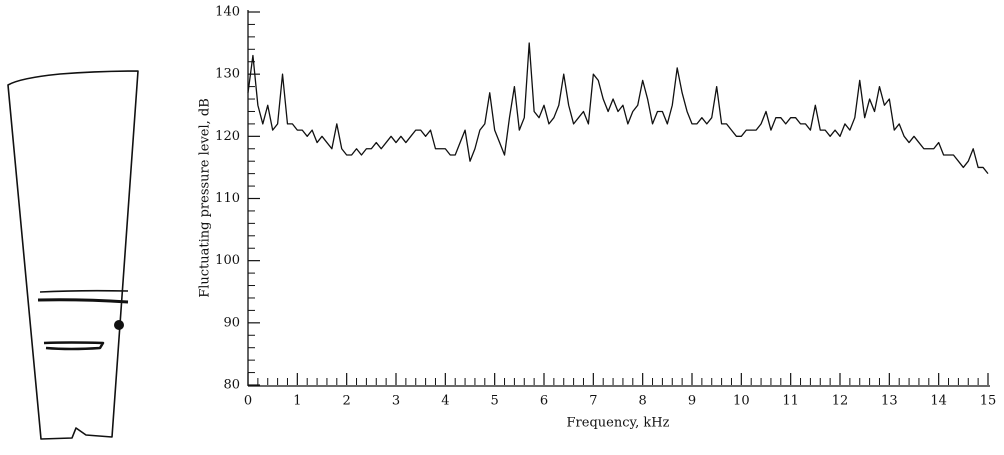 The height and width of the screenshot is (455, 1004). I want to click on x-tick-label: 11, so click(790, 401).